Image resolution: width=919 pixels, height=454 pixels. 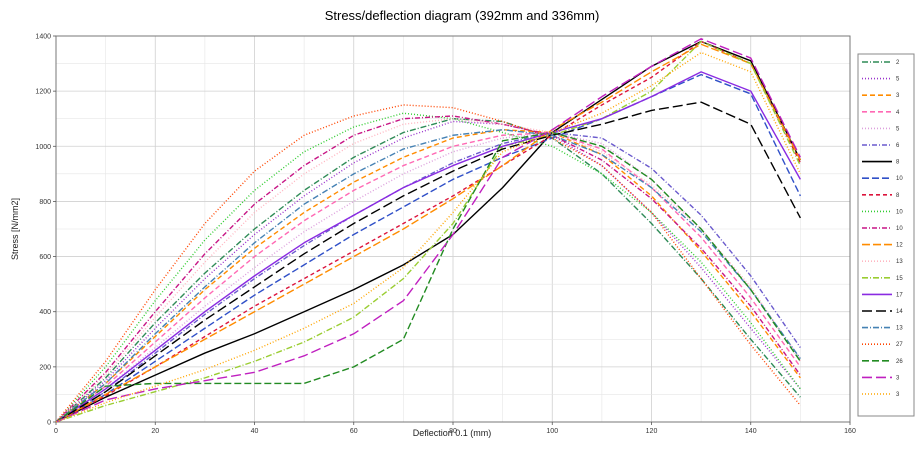 I want to click on x-axis-label: Deflection 0.1 (mm), so click(x=452, y=433).